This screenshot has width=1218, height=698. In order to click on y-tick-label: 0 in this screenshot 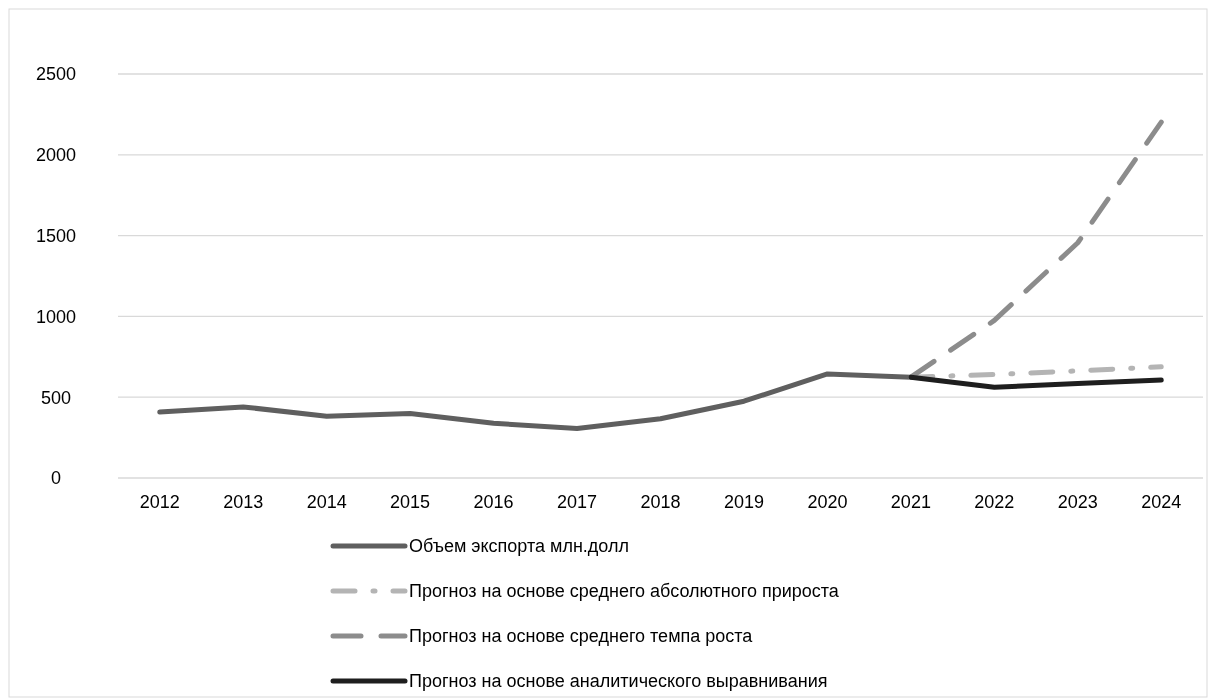, I will do `click(56, 478)`.